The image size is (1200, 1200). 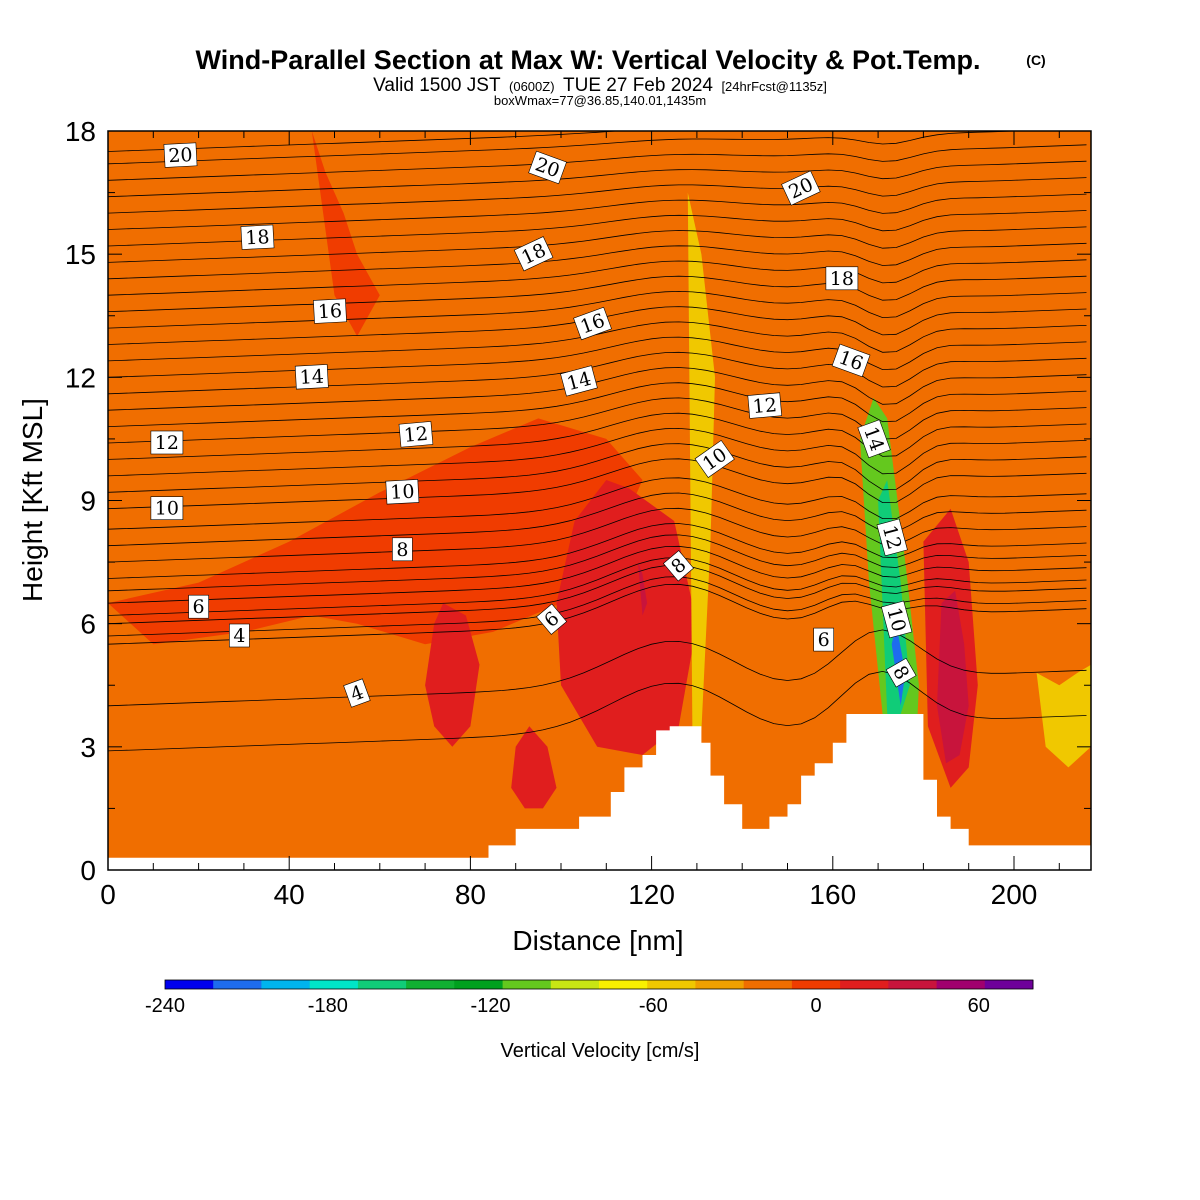 I want to click on x-tick-label: 40, so click(x=289, y=894).